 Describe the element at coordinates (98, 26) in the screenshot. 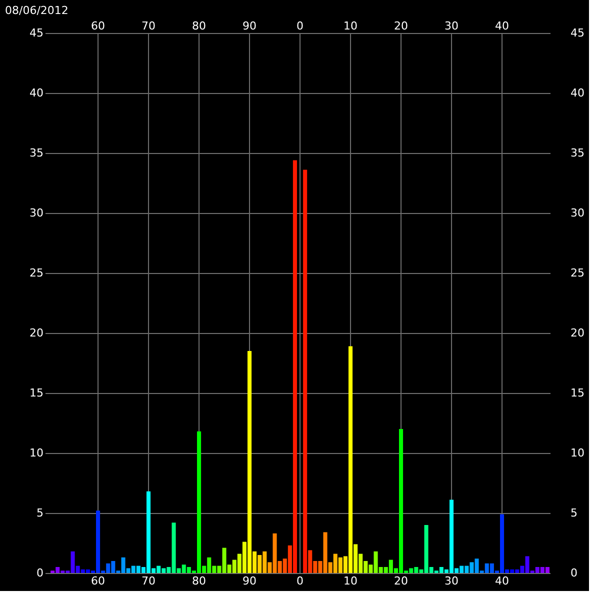

I see `x-tick-label: 60` at that location.